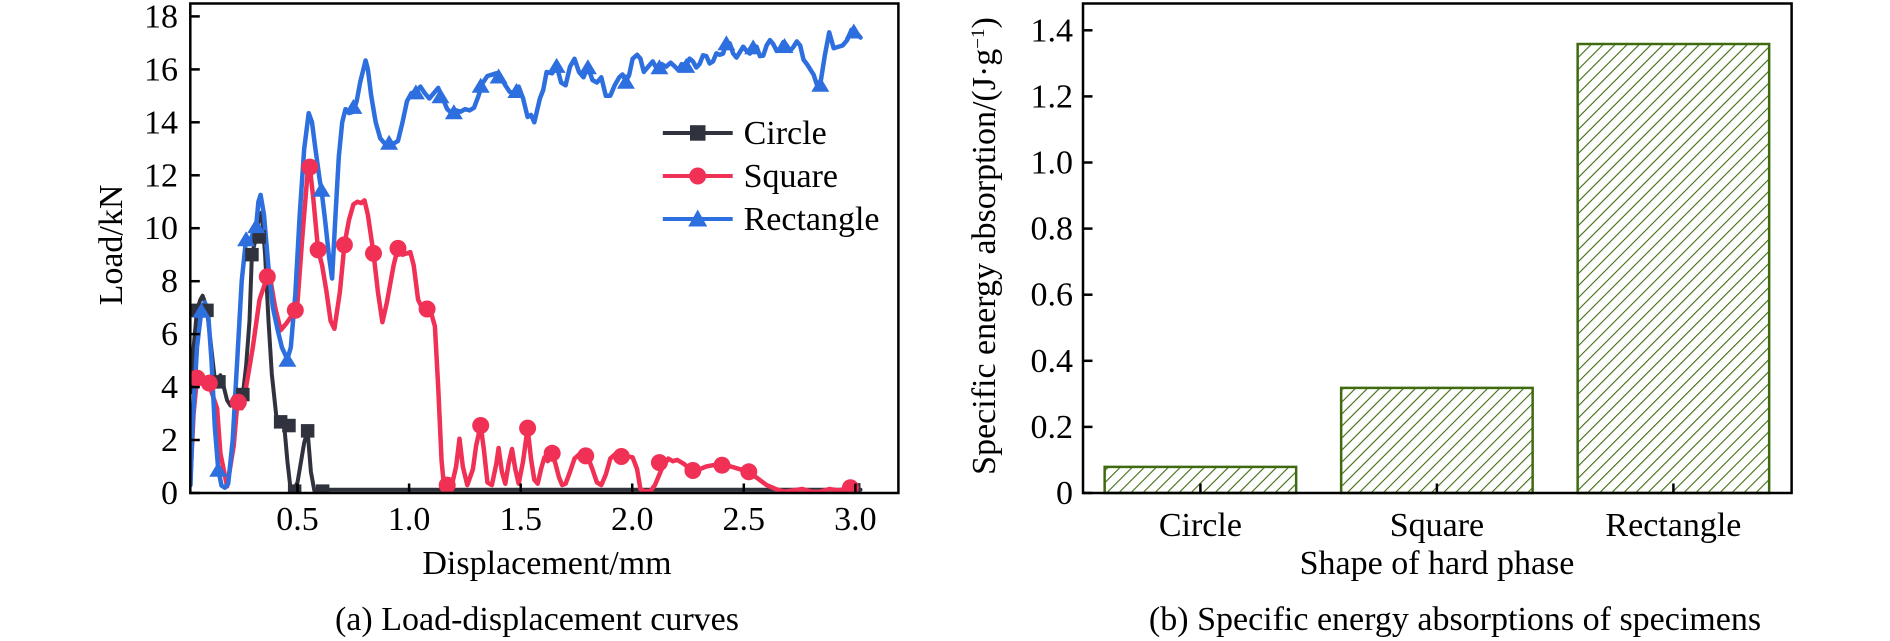 This screenshot has height=641, width=1890. What do you see at coordinates (1052, 30) in the screenshot?
I see `svg-text: 1.4` at bounding box center [1052, 30].